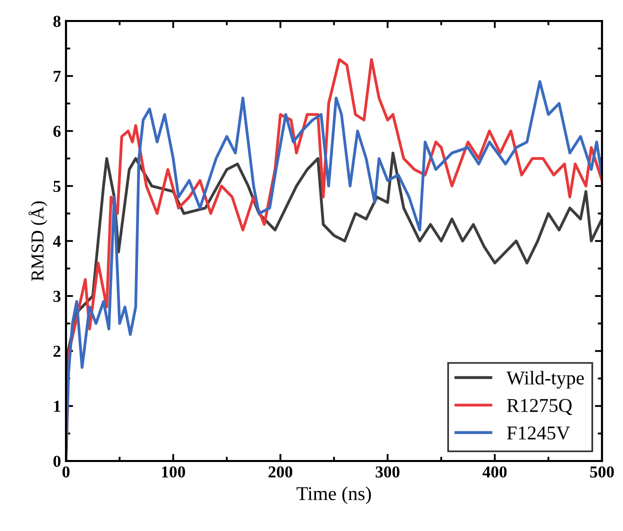 This screenshot has width=623, height=531. What do you see at coordinates (57, 21) in the screenshot?
I see `y-tick-label: 8` at bounding box center [57, 21].